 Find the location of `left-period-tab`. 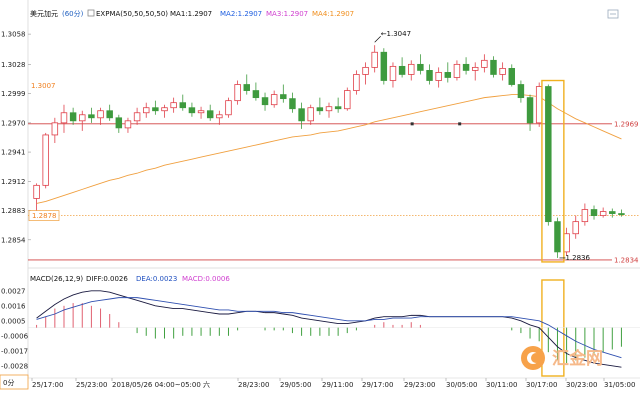

left-period-tab is located at coordinates (14, 382).